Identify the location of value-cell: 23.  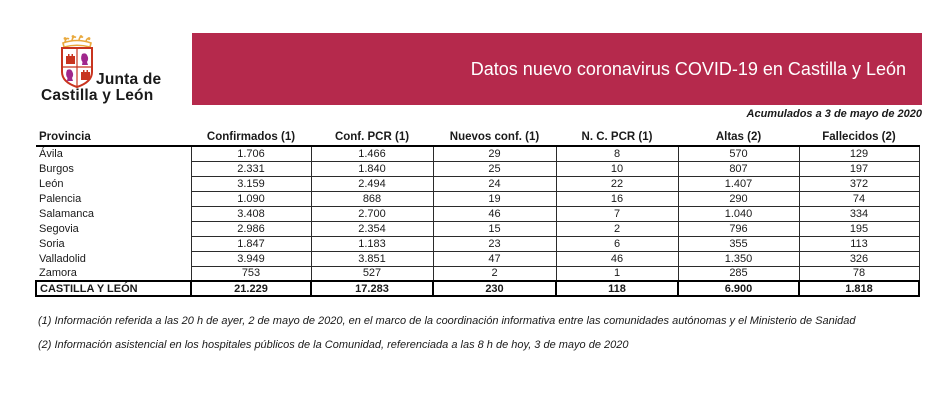
(494, 243).